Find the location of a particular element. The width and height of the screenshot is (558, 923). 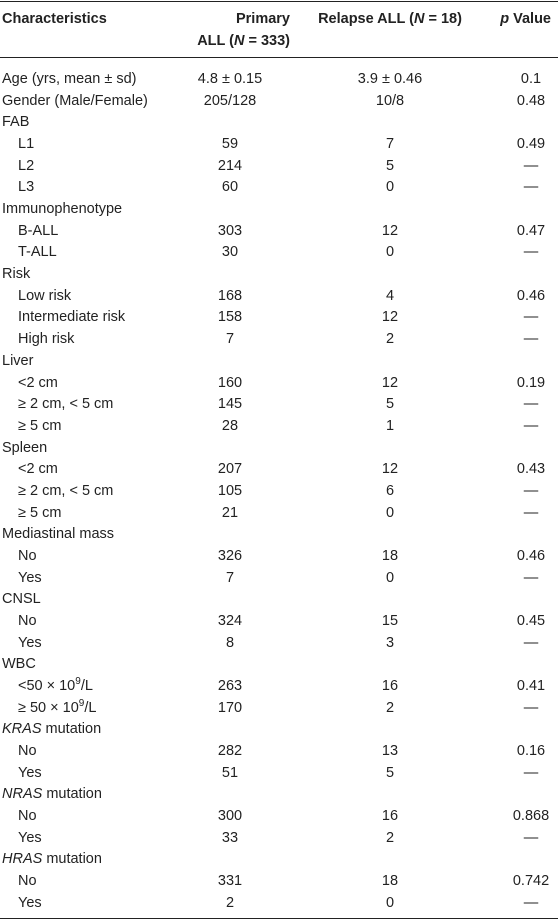

cell-value: 60 is located at coordinates (230, 187).